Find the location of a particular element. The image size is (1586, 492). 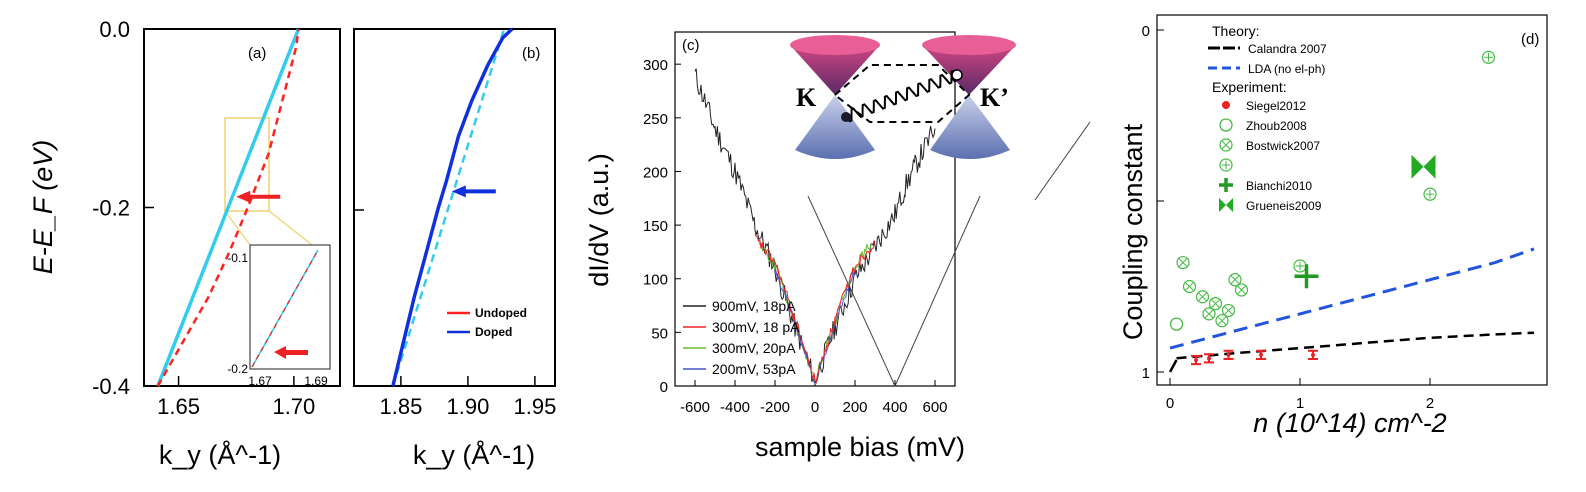

y-tick-label: 200 is located at coordinates (655, 172).